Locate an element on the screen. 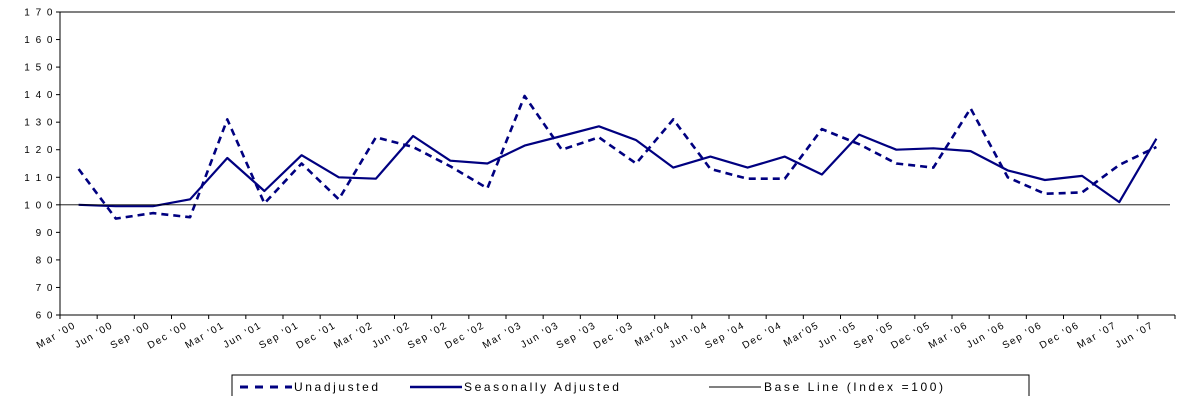 This screenshot has height=396, width=1188. y-tick-label: 1 5 0 is located at coordinates (39, 68).